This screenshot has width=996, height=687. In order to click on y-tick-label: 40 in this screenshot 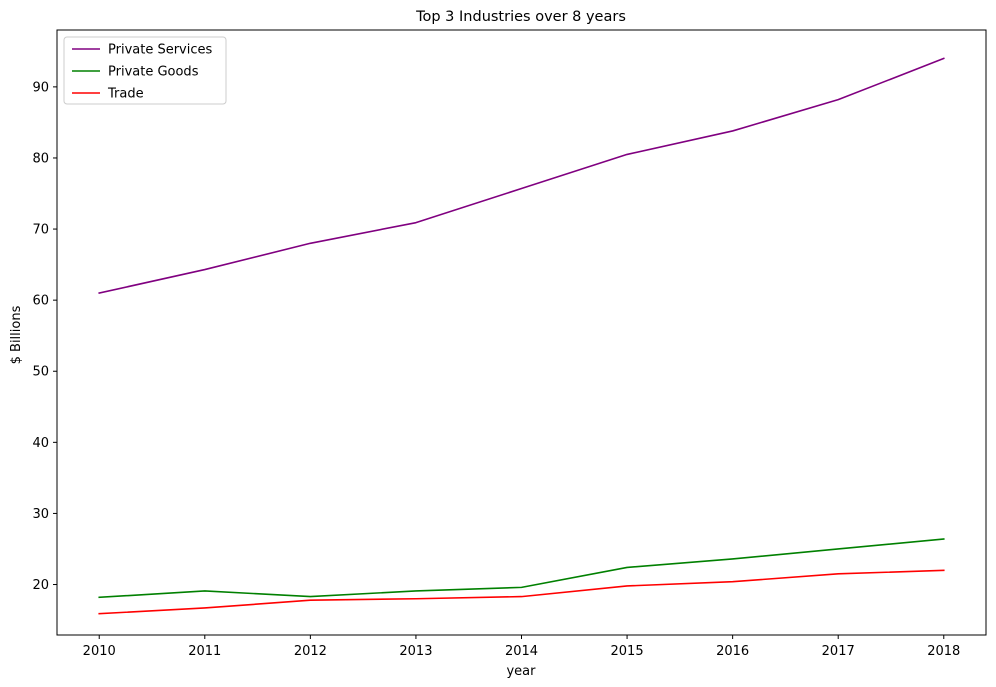, I will do `click(40, 443)`.